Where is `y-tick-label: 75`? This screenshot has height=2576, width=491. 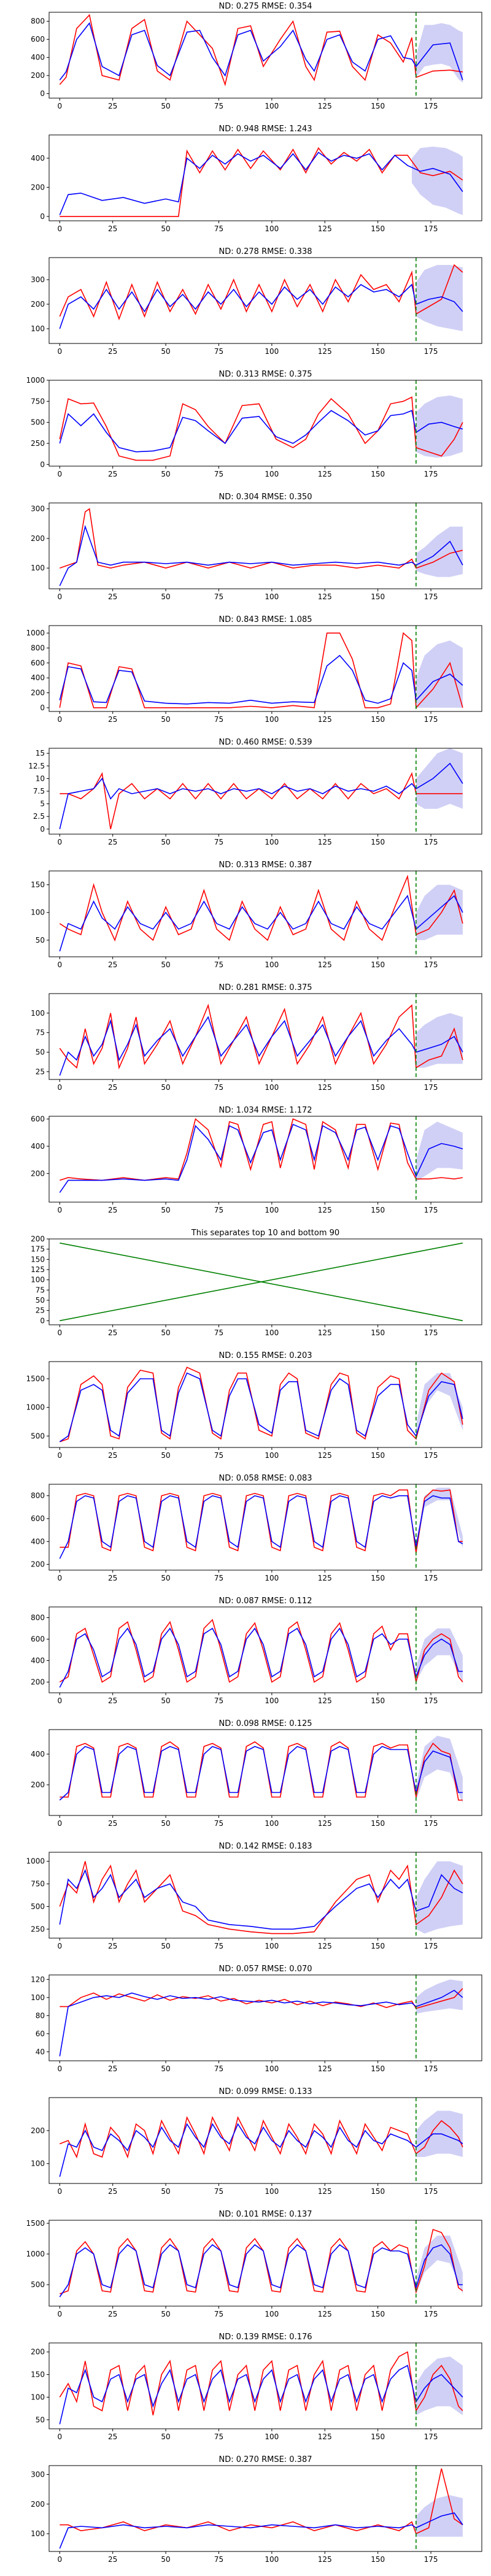
y-tick-label: 75 is located at coordinates (40, 1033).